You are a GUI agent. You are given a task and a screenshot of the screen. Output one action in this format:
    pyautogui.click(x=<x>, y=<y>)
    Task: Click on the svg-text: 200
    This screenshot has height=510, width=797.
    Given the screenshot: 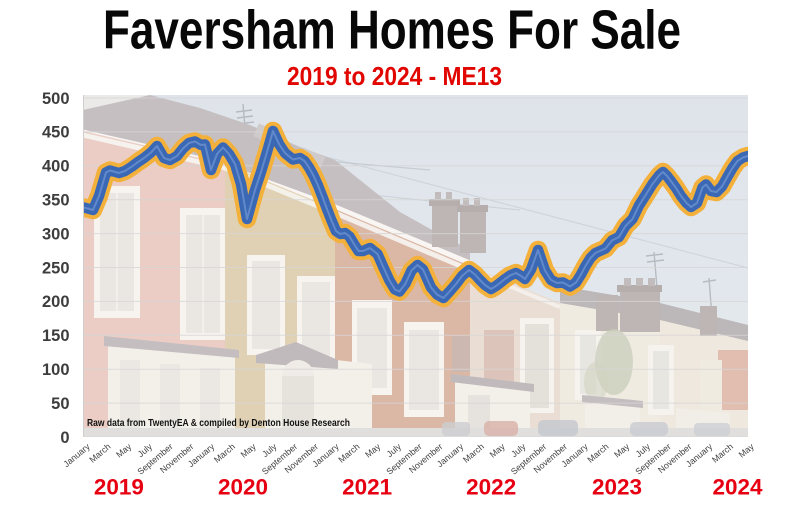 What is the action you would take?
    pyautogui.click(x=56, y=302)
    